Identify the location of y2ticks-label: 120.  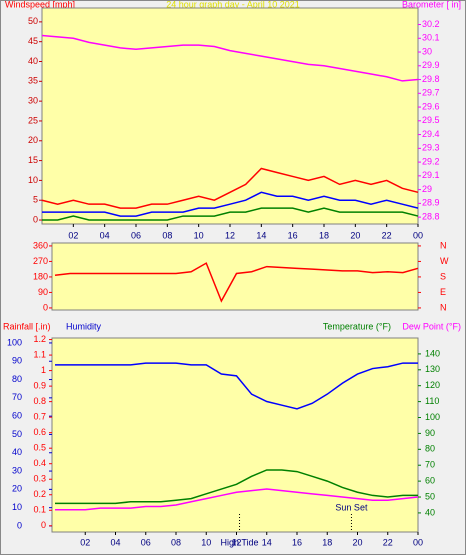
(432, 385).